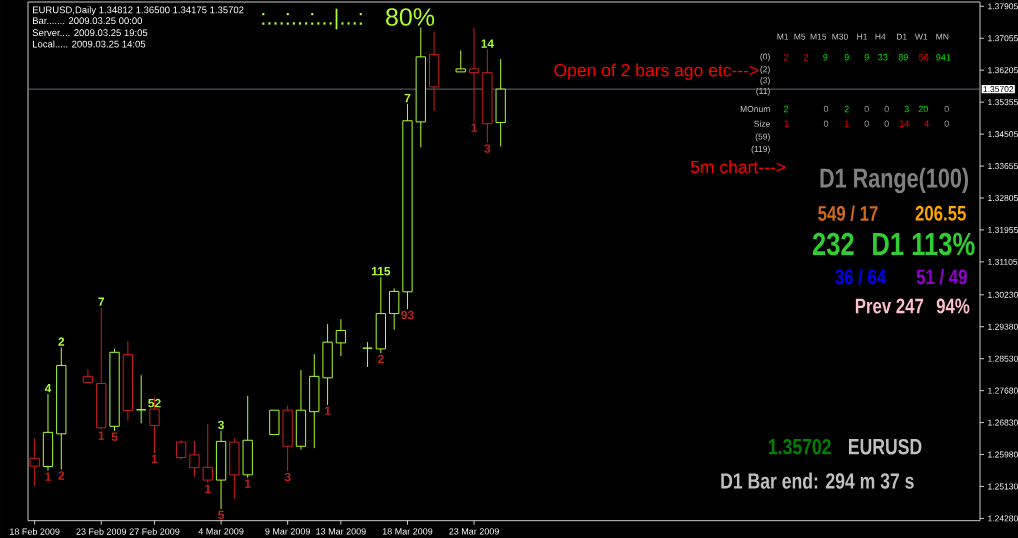 This screenshot has width=1018, height=538. Describe the element at coordinates (924, 244) in the screenshot. I see `annotation: D1 113%` at that location.